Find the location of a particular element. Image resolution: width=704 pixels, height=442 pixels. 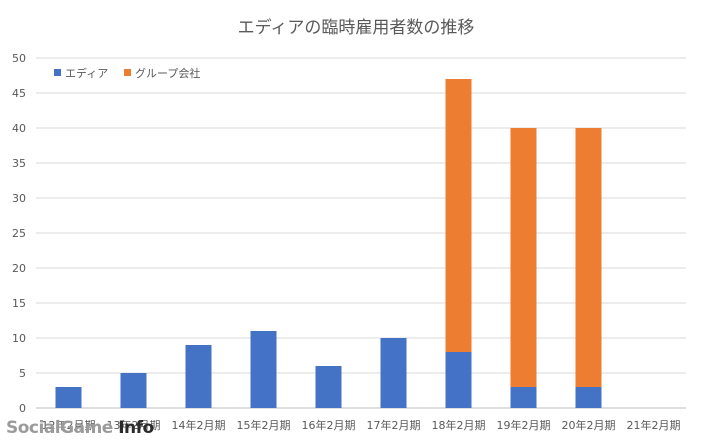

y-tick-label: 35 is located at coordinates (19, 163).